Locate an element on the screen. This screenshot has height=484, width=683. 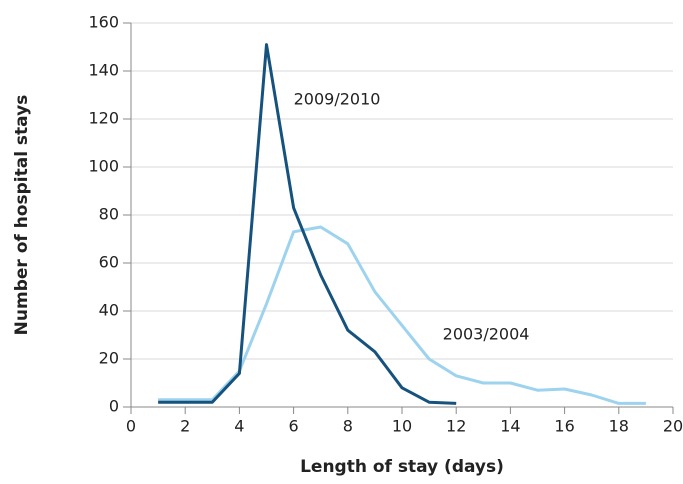
x-tick-label: 4 is located at coordinates (239, 426).